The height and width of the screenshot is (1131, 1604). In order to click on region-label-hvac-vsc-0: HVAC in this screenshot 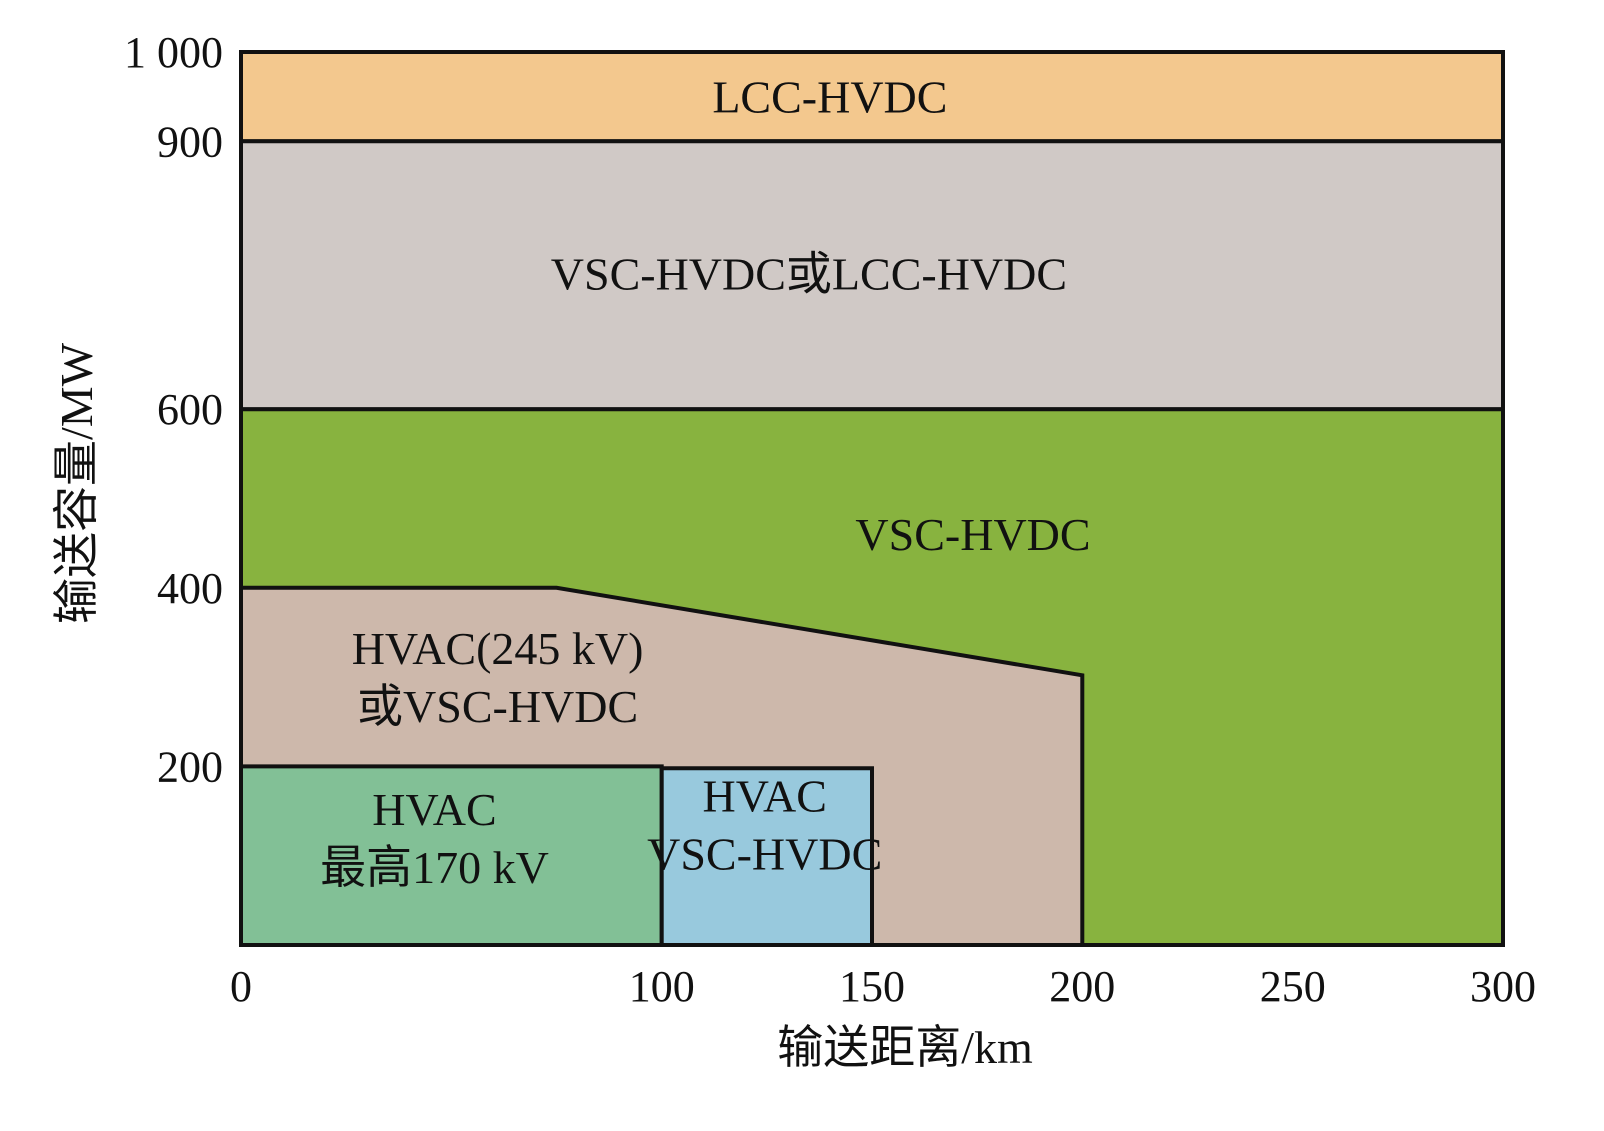, I will do `click(764, 795)`.